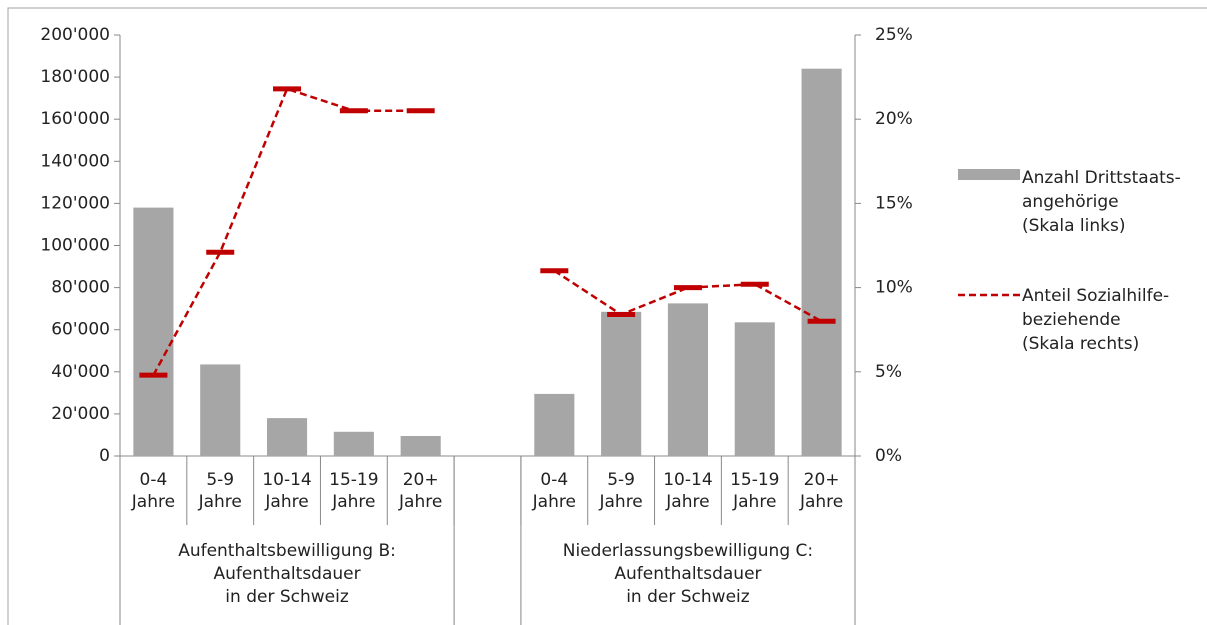 Image resolution: width=1207 pixels, height=625 pixels. Describe the element at coordinates (888, 372) in the screenshot. I see `y2-tick-label: 5%` at that location.